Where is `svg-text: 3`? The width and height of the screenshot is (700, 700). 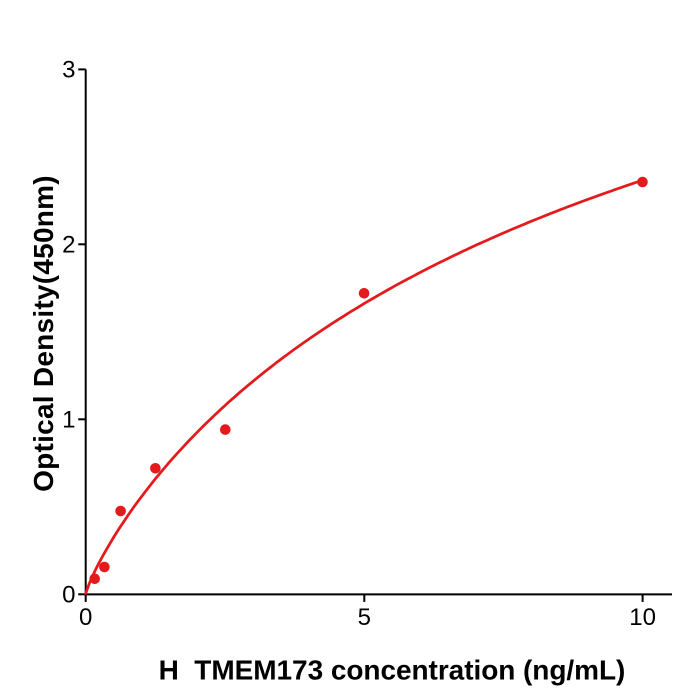 svg-text: 3 is located at coordinates (68, 70).